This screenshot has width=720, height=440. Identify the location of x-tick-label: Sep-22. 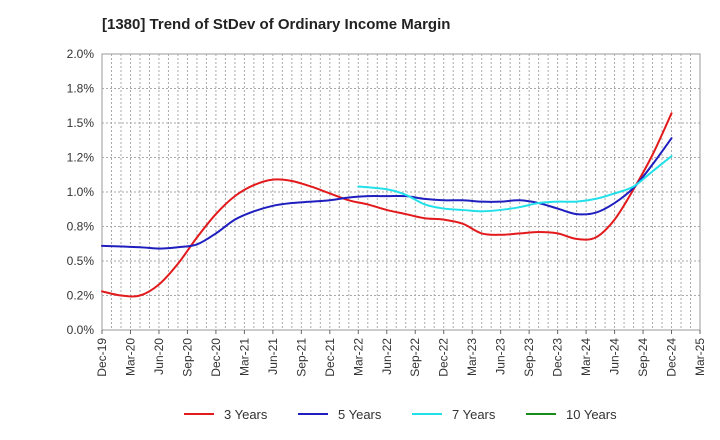
(415, 357).